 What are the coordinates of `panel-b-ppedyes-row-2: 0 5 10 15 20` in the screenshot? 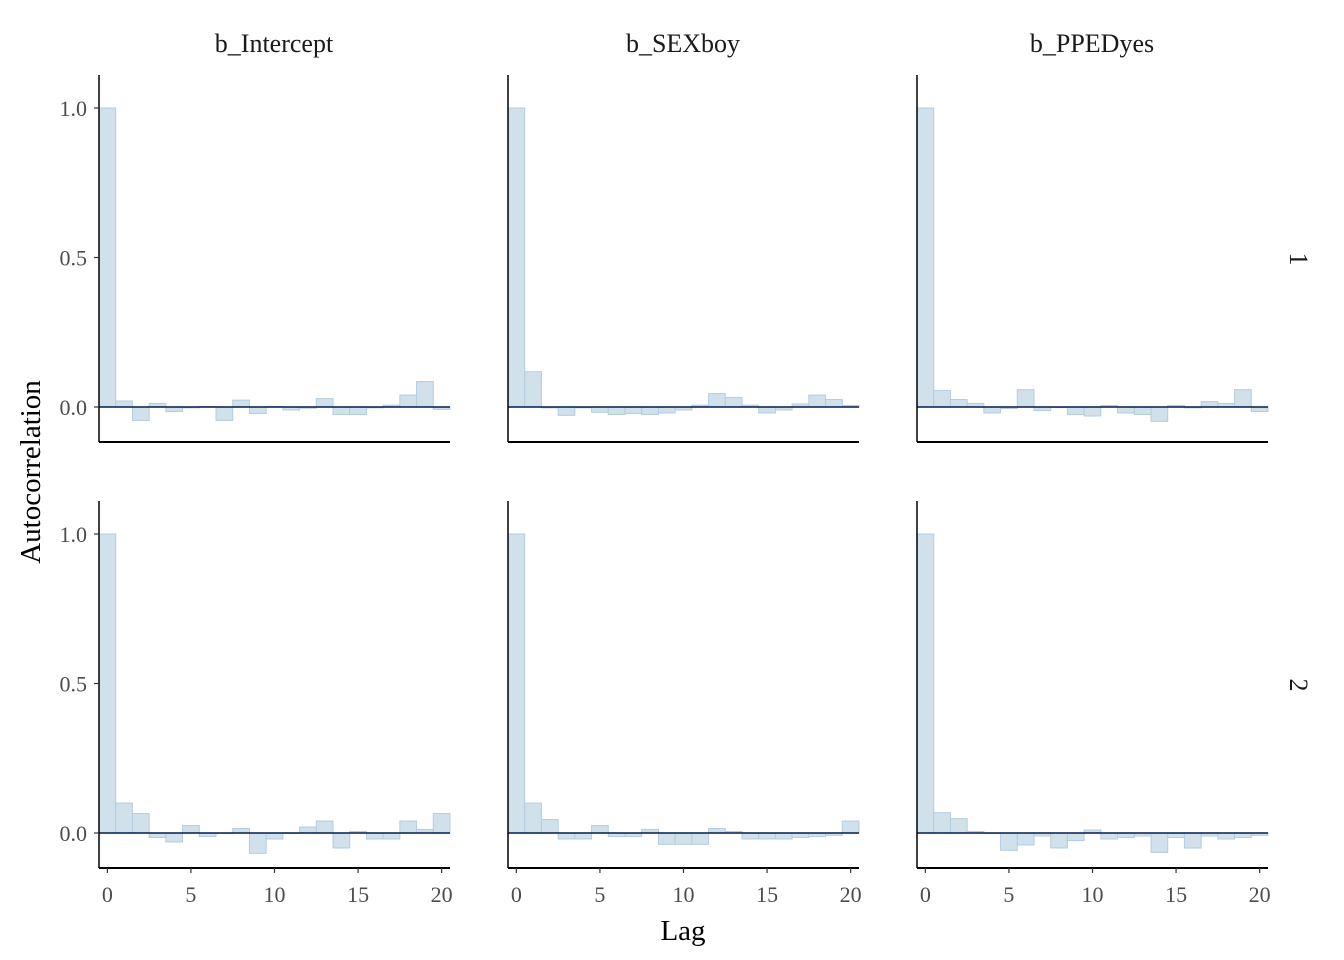 It's located at (1093, 704).